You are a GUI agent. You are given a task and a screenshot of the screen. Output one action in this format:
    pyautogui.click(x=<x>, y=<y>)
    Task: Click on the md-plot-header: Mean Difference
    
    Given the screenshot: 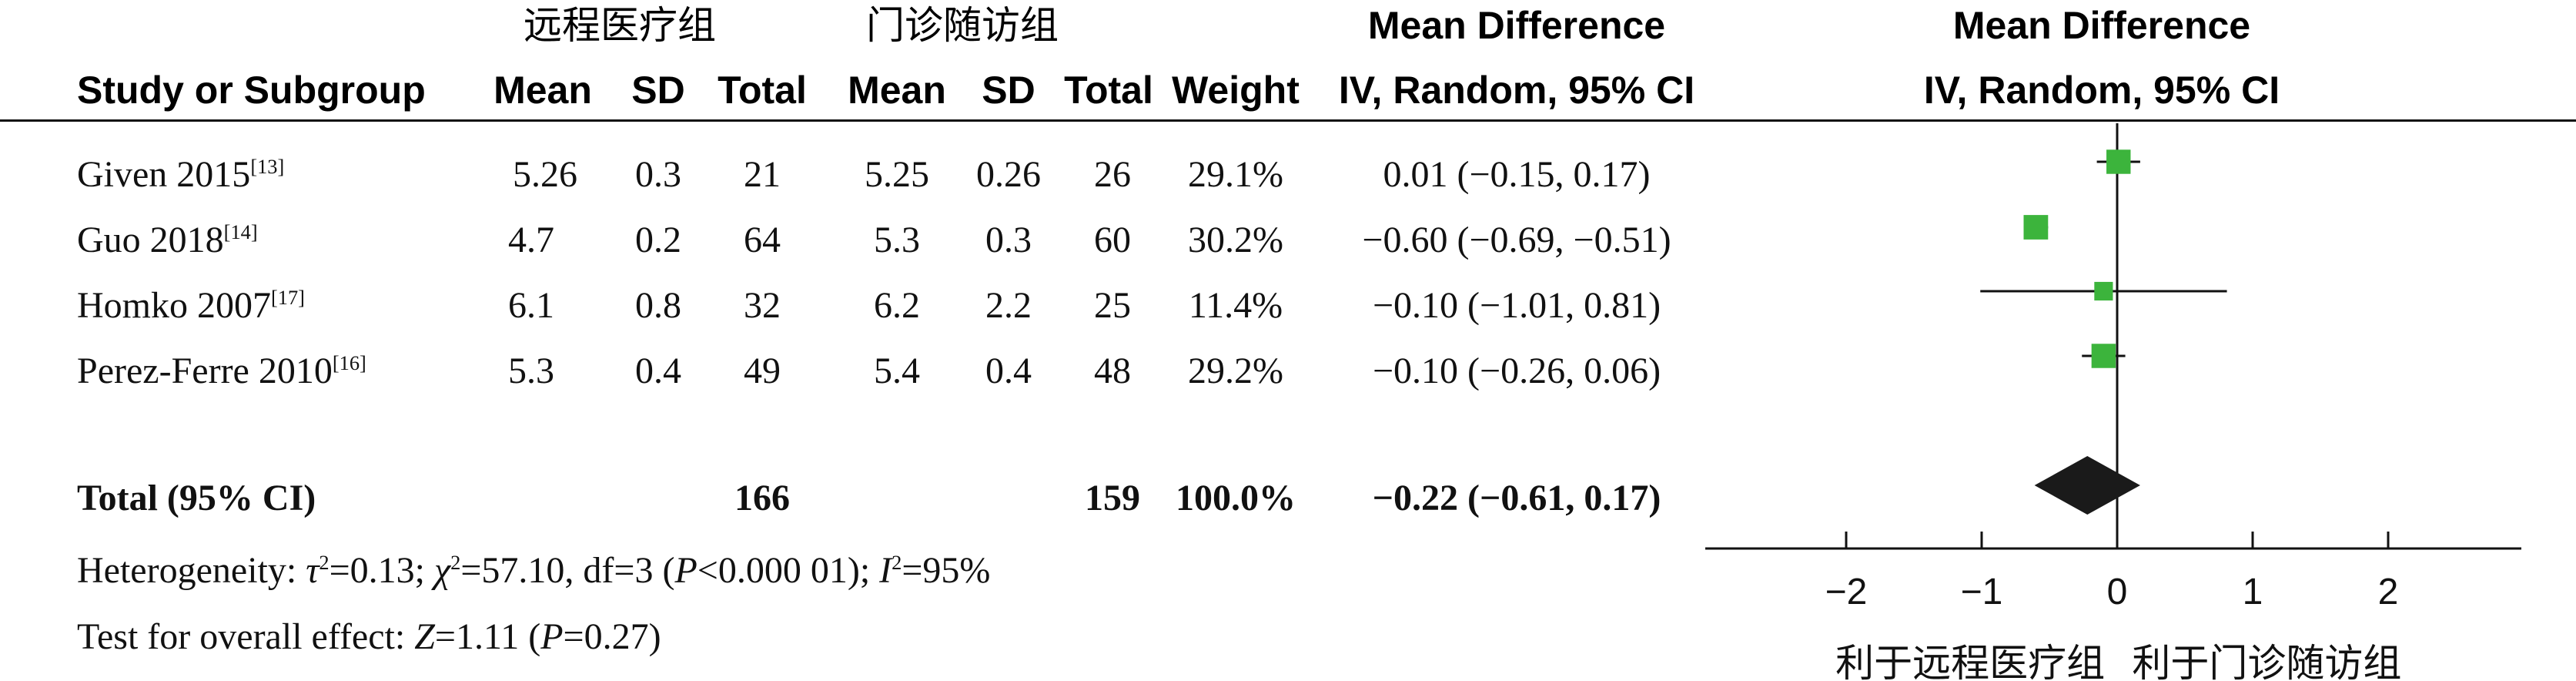 What is the action you would take?
    pyautogui.click(x=2101, y=26)
    